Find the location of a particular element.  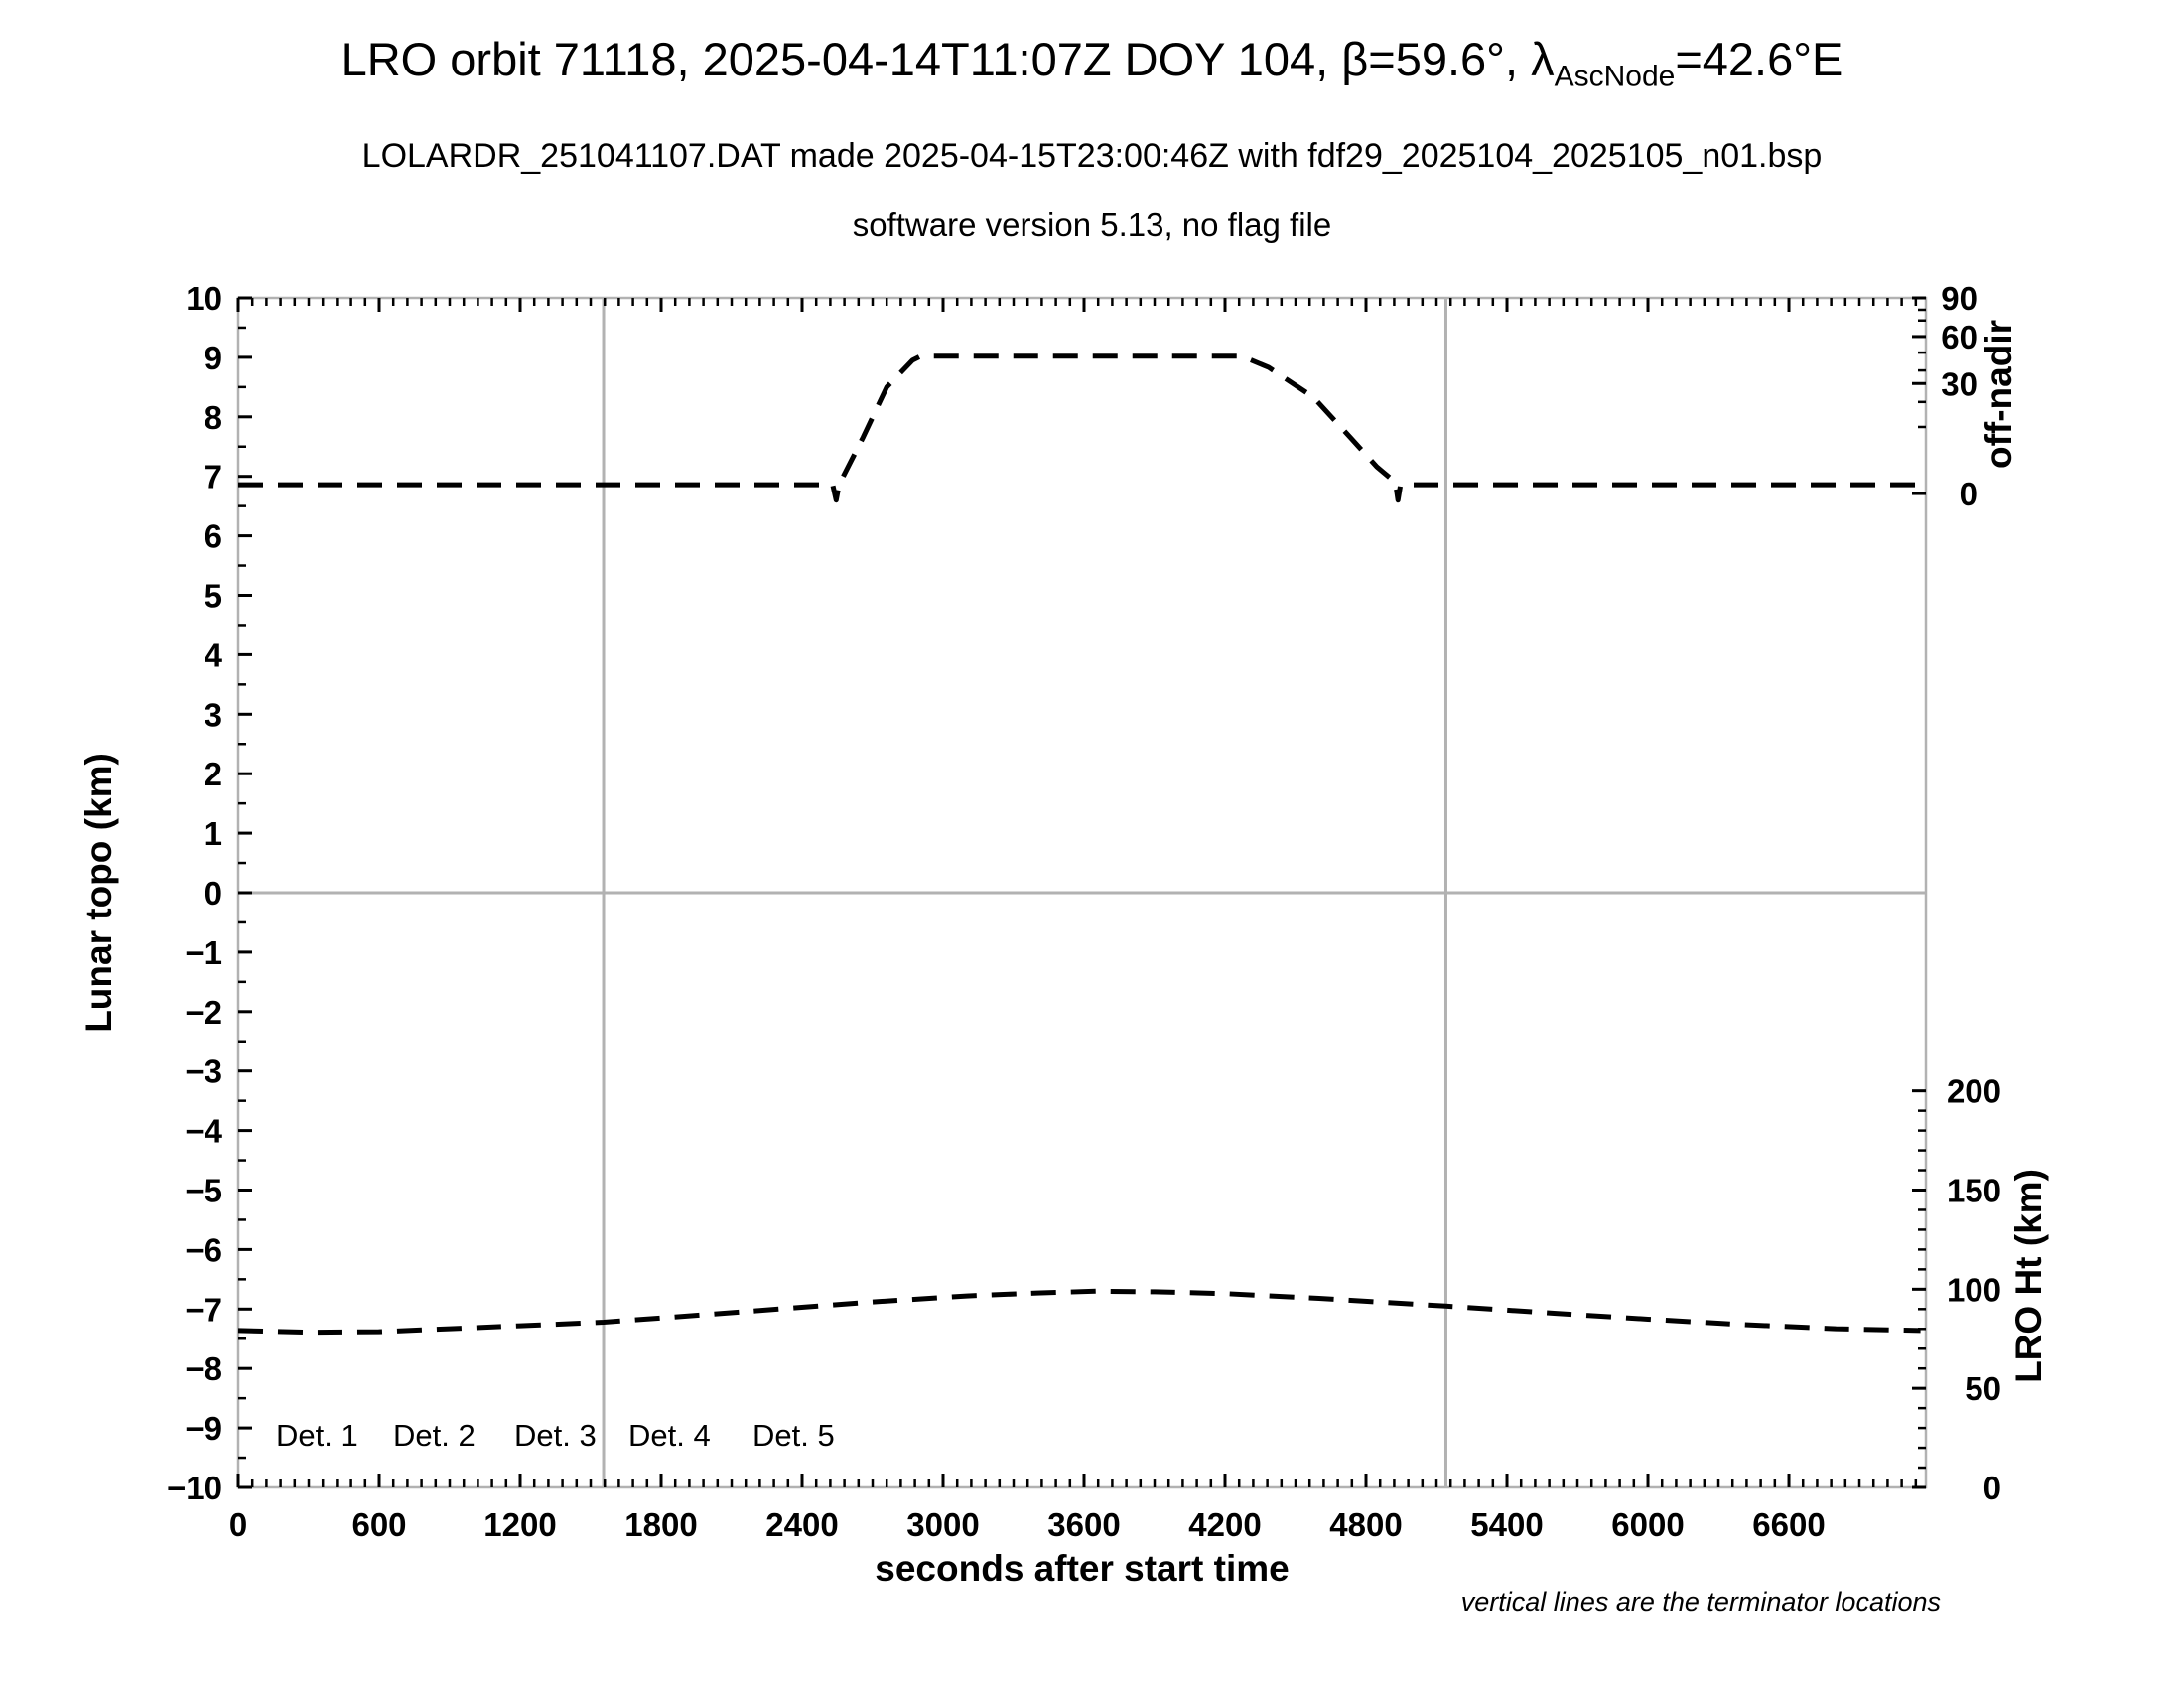

y-tick-label: 5 is located at coordinates (213, 596).